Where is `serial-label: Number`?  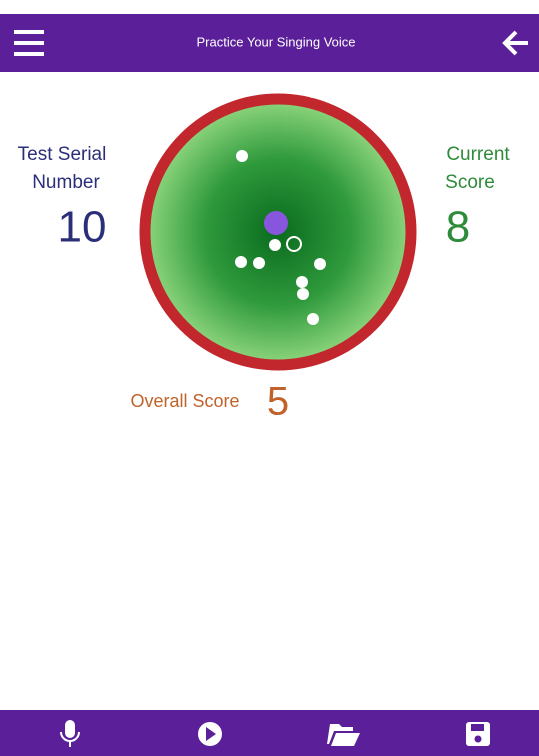
serial-label: Number is located at coordinates (66, 182).